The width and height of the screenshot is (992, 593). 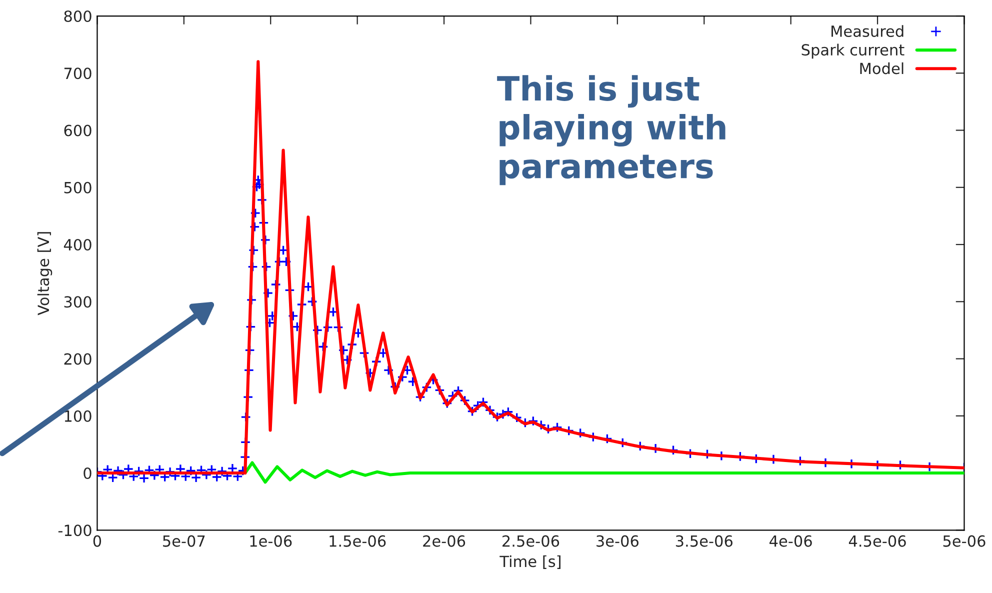 I want to click on x-tick-label: 0, so click(x=97, y=541).